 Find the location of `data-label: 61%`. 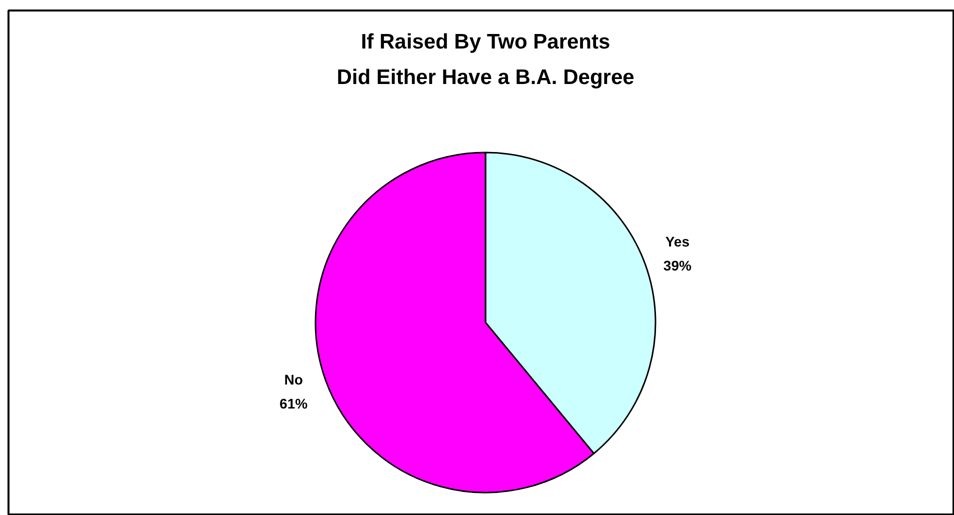

data-label: 61% is located at coordinates (294, 404).